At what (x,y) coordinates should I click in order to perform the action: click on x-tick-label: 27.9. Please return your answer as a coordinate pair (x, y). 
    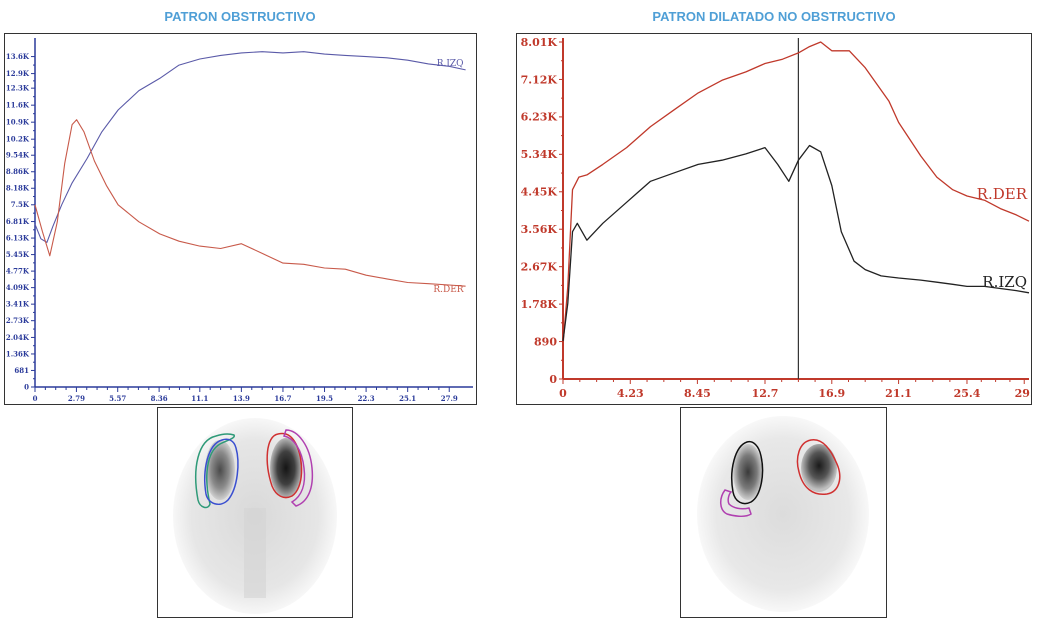
    Looking at the image, I should click on (449, 398).